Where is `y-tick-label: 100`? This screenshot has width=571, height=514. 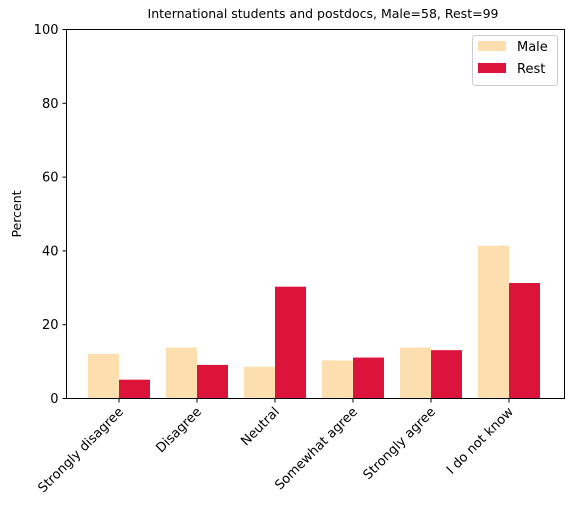 y-tick-label: 100 is located at coordinates (46, 30).